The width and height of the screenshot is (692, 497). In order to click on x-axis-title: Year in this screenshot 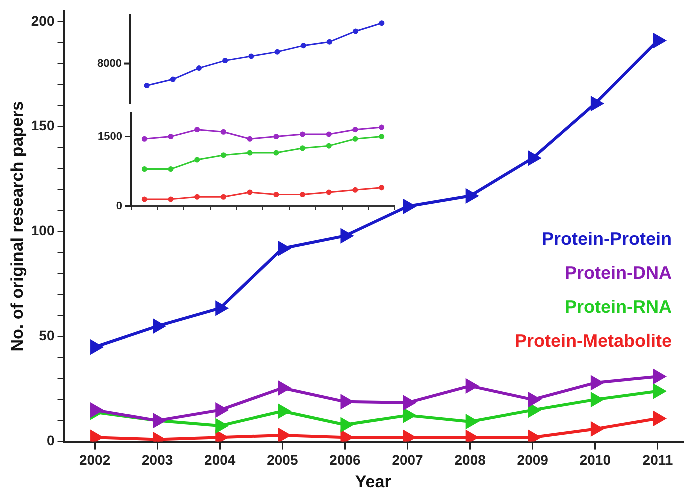, I will do `click(373, 482)`.